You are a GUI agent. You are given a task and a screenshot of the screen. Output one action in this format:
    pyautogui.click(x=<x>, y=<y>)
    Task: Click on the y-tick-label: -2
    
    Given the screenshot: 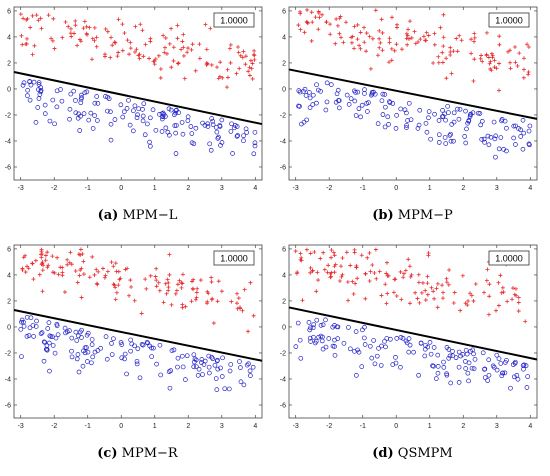 What is the action you would take?
    pyautogui.click(x=283, y=115)
    